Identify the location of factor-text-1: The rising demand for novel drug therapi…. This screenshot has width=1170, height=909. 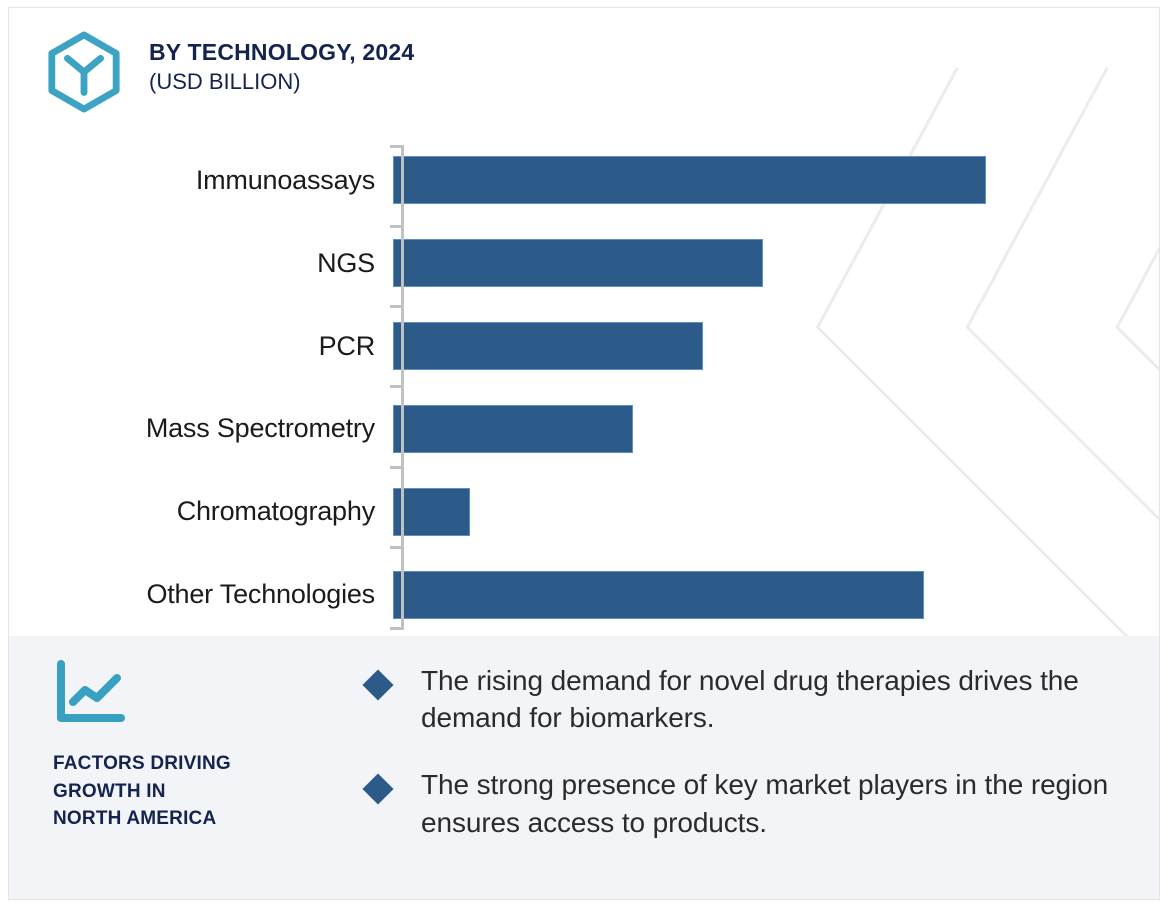
(750, 699).